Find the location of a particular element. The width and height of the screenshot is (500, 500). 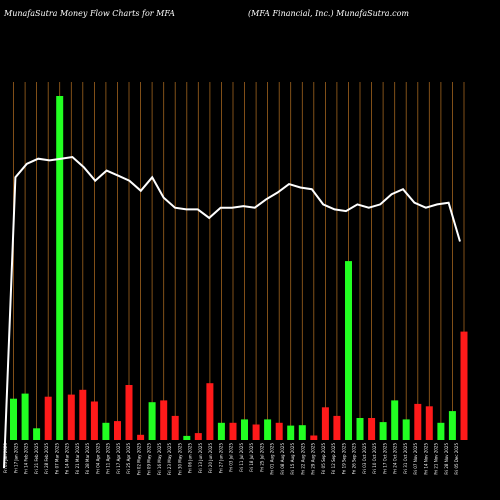

date-label: Fri 31 Oct 2025 is located at coordinates (405, 458).